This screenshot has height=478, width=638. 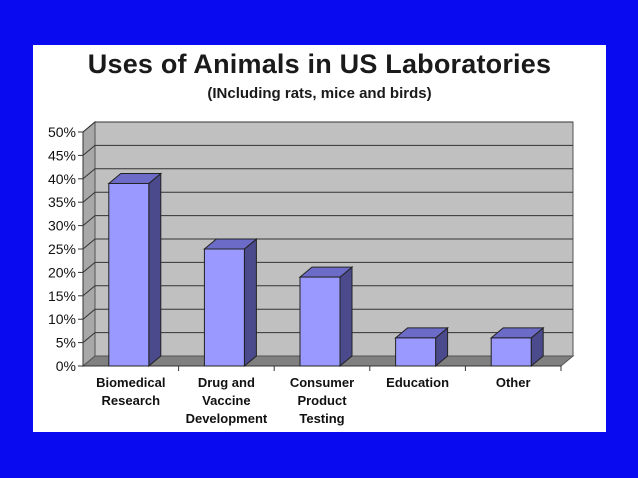 I want to click on y-tick-label: 35%, so click(x=62, y=202).